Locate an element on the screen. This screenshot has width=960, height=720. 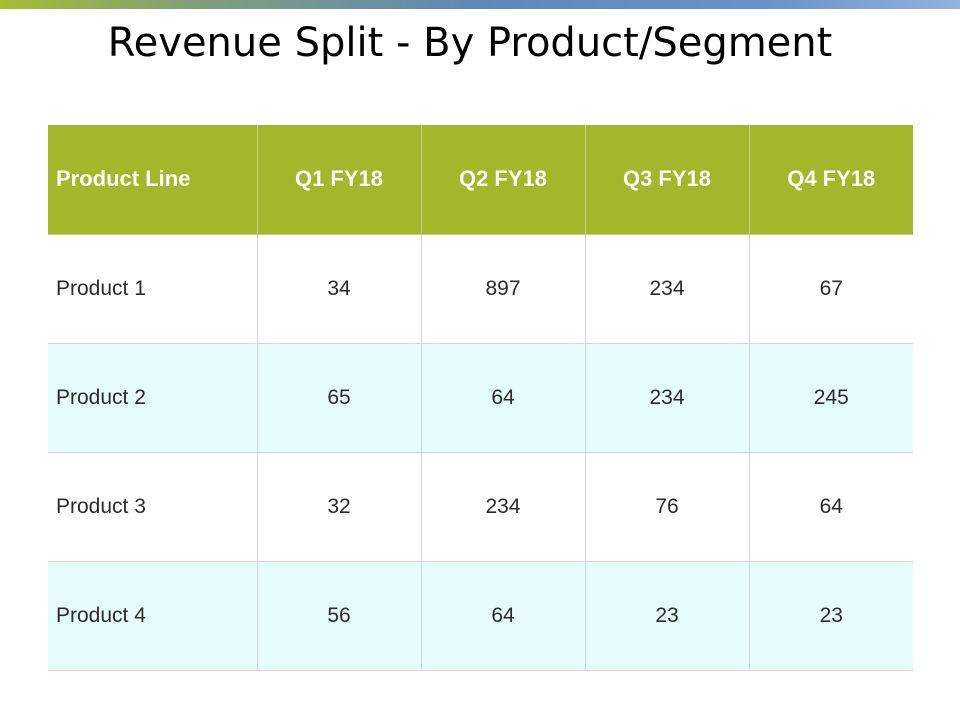
table-cell: 76 is located at coordinates (667, 506).